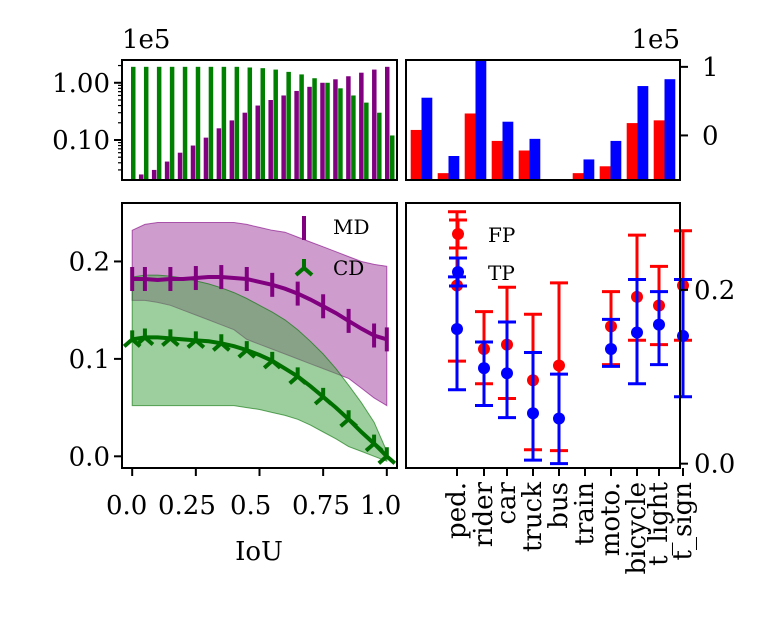  Describe the element at coordinates (710, 68) in the screenshot. I see `top-right-y-tick-label-1: 1` at that location.